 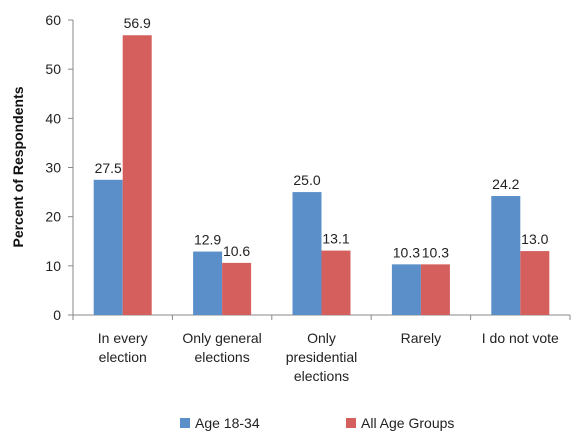 What do you see at coordinates (18, 166) in the screenshot?
I see `y-axis-title: Percent of Respondents` at bounding box center [18, 166].